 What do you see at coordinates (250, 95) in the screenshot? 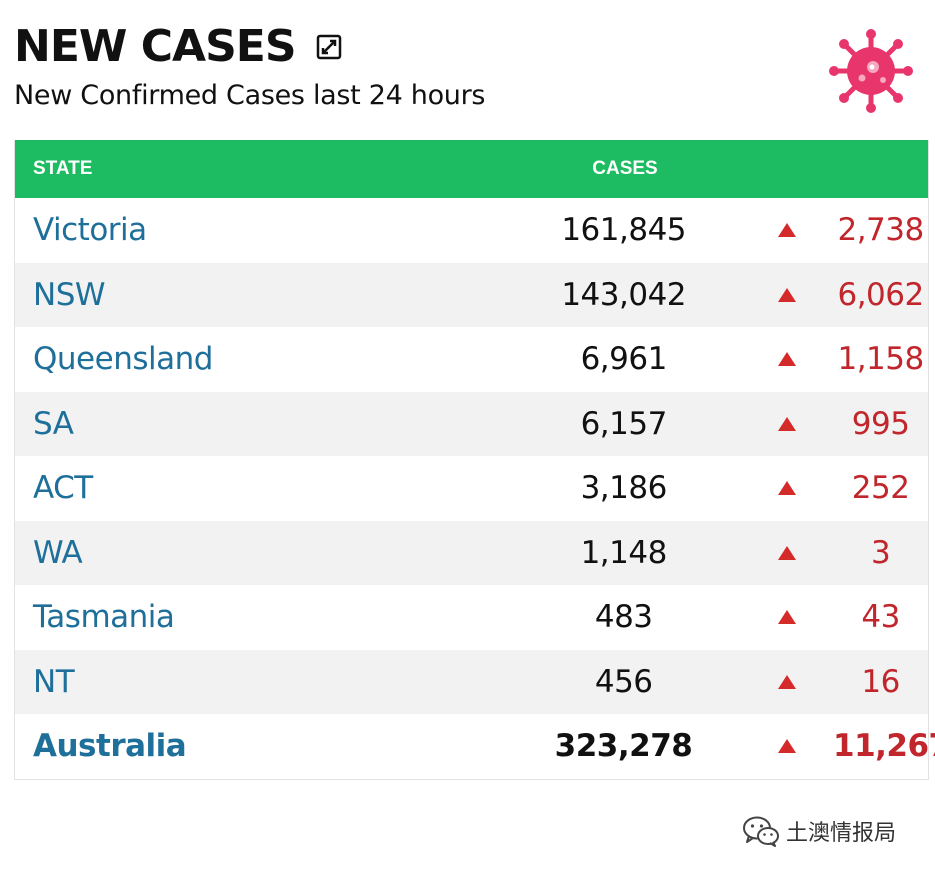
I see `page-subtitle: New Confirmed Cases last 24 hours` at bounding box center [250, 95].